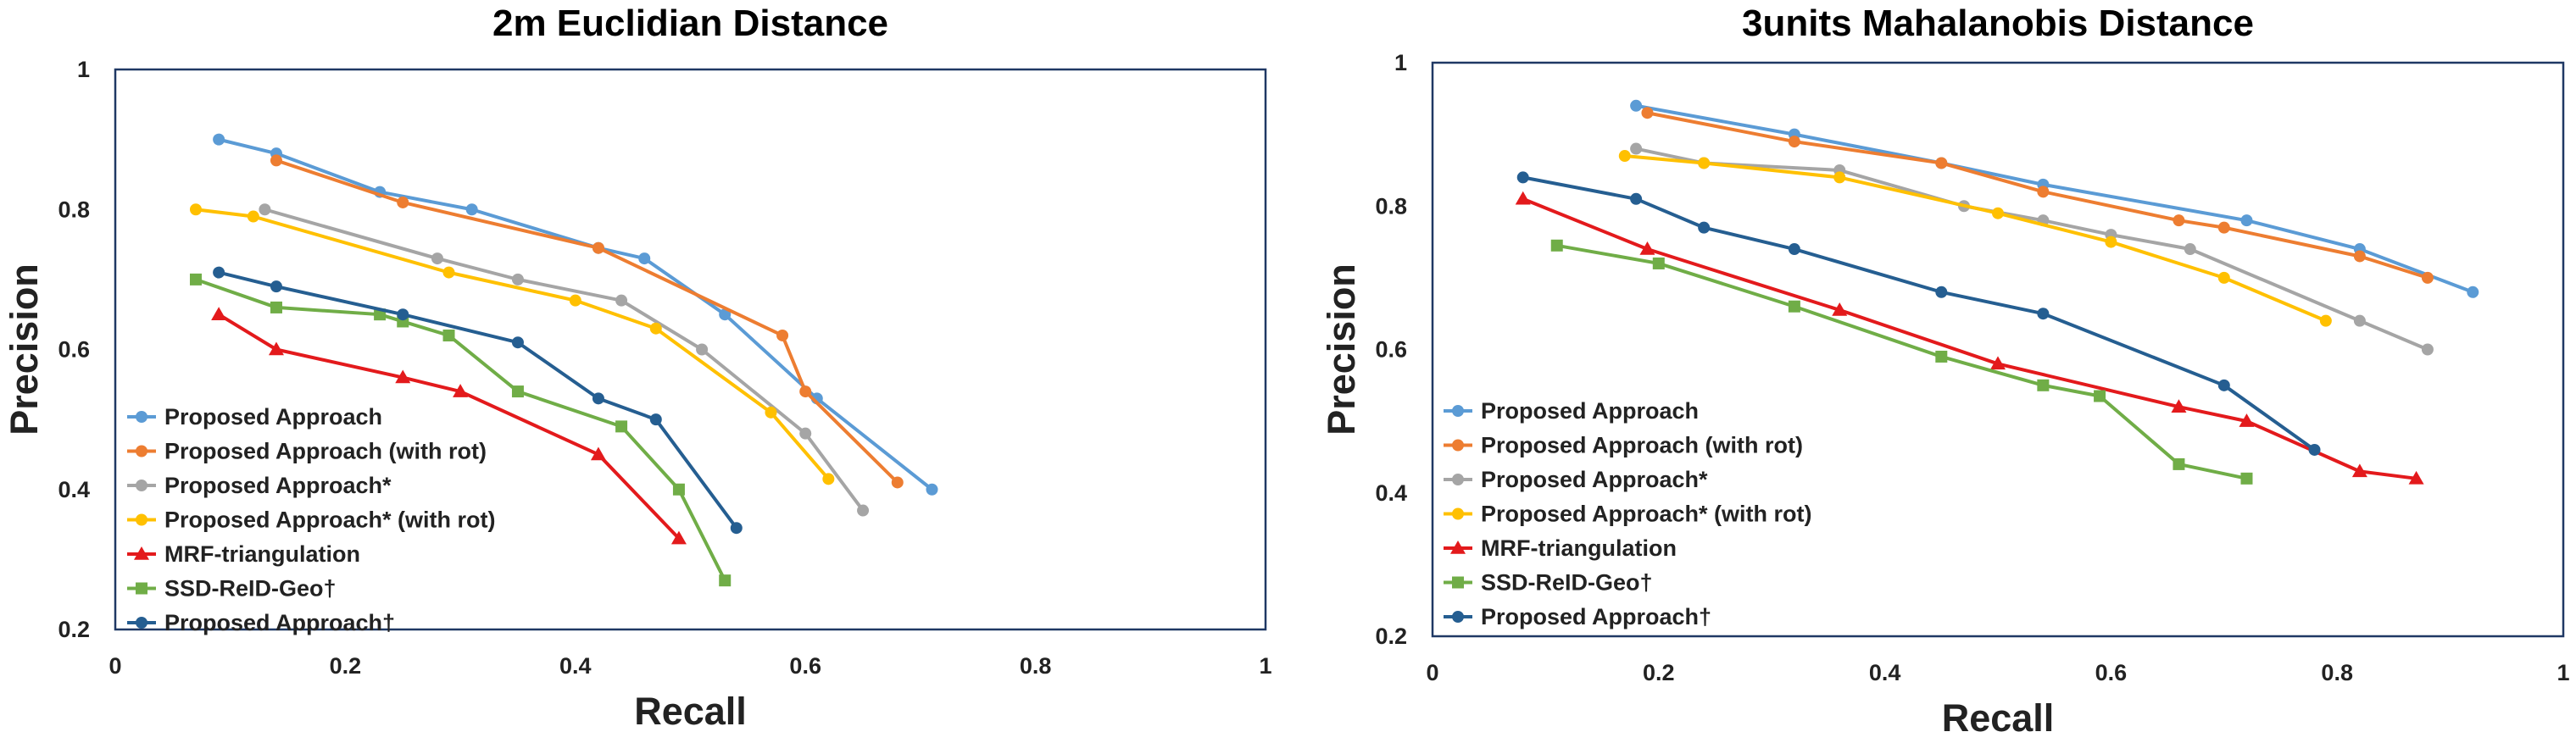 This screenshot has height=743, width=2576. Describe the element at coordinates (1432, 672) in the screenshot. I see `chart-2-x-tick-label: 0` at that location.